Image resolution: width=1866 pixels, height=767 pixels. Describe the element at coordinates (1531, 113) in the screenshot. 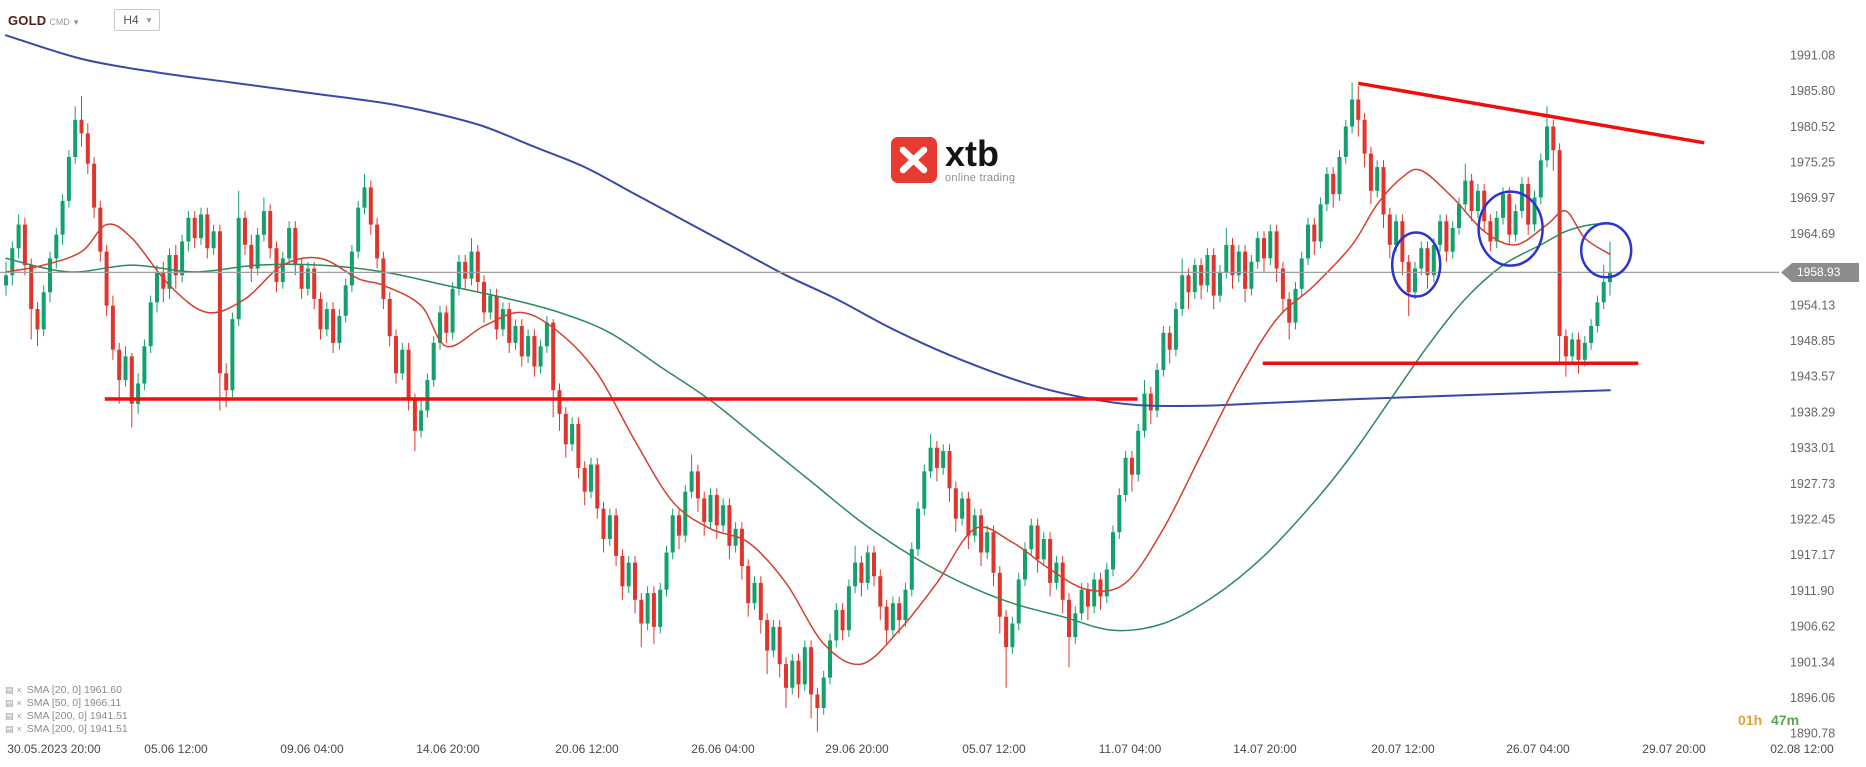

I see `trendline` at that location.